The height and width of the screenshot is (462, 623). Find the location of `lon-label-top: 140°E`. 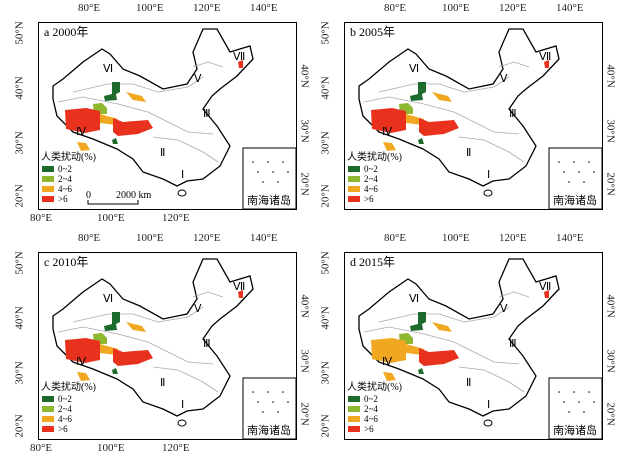

lon-label-top: 140°E is located at coordinates (570, 238).